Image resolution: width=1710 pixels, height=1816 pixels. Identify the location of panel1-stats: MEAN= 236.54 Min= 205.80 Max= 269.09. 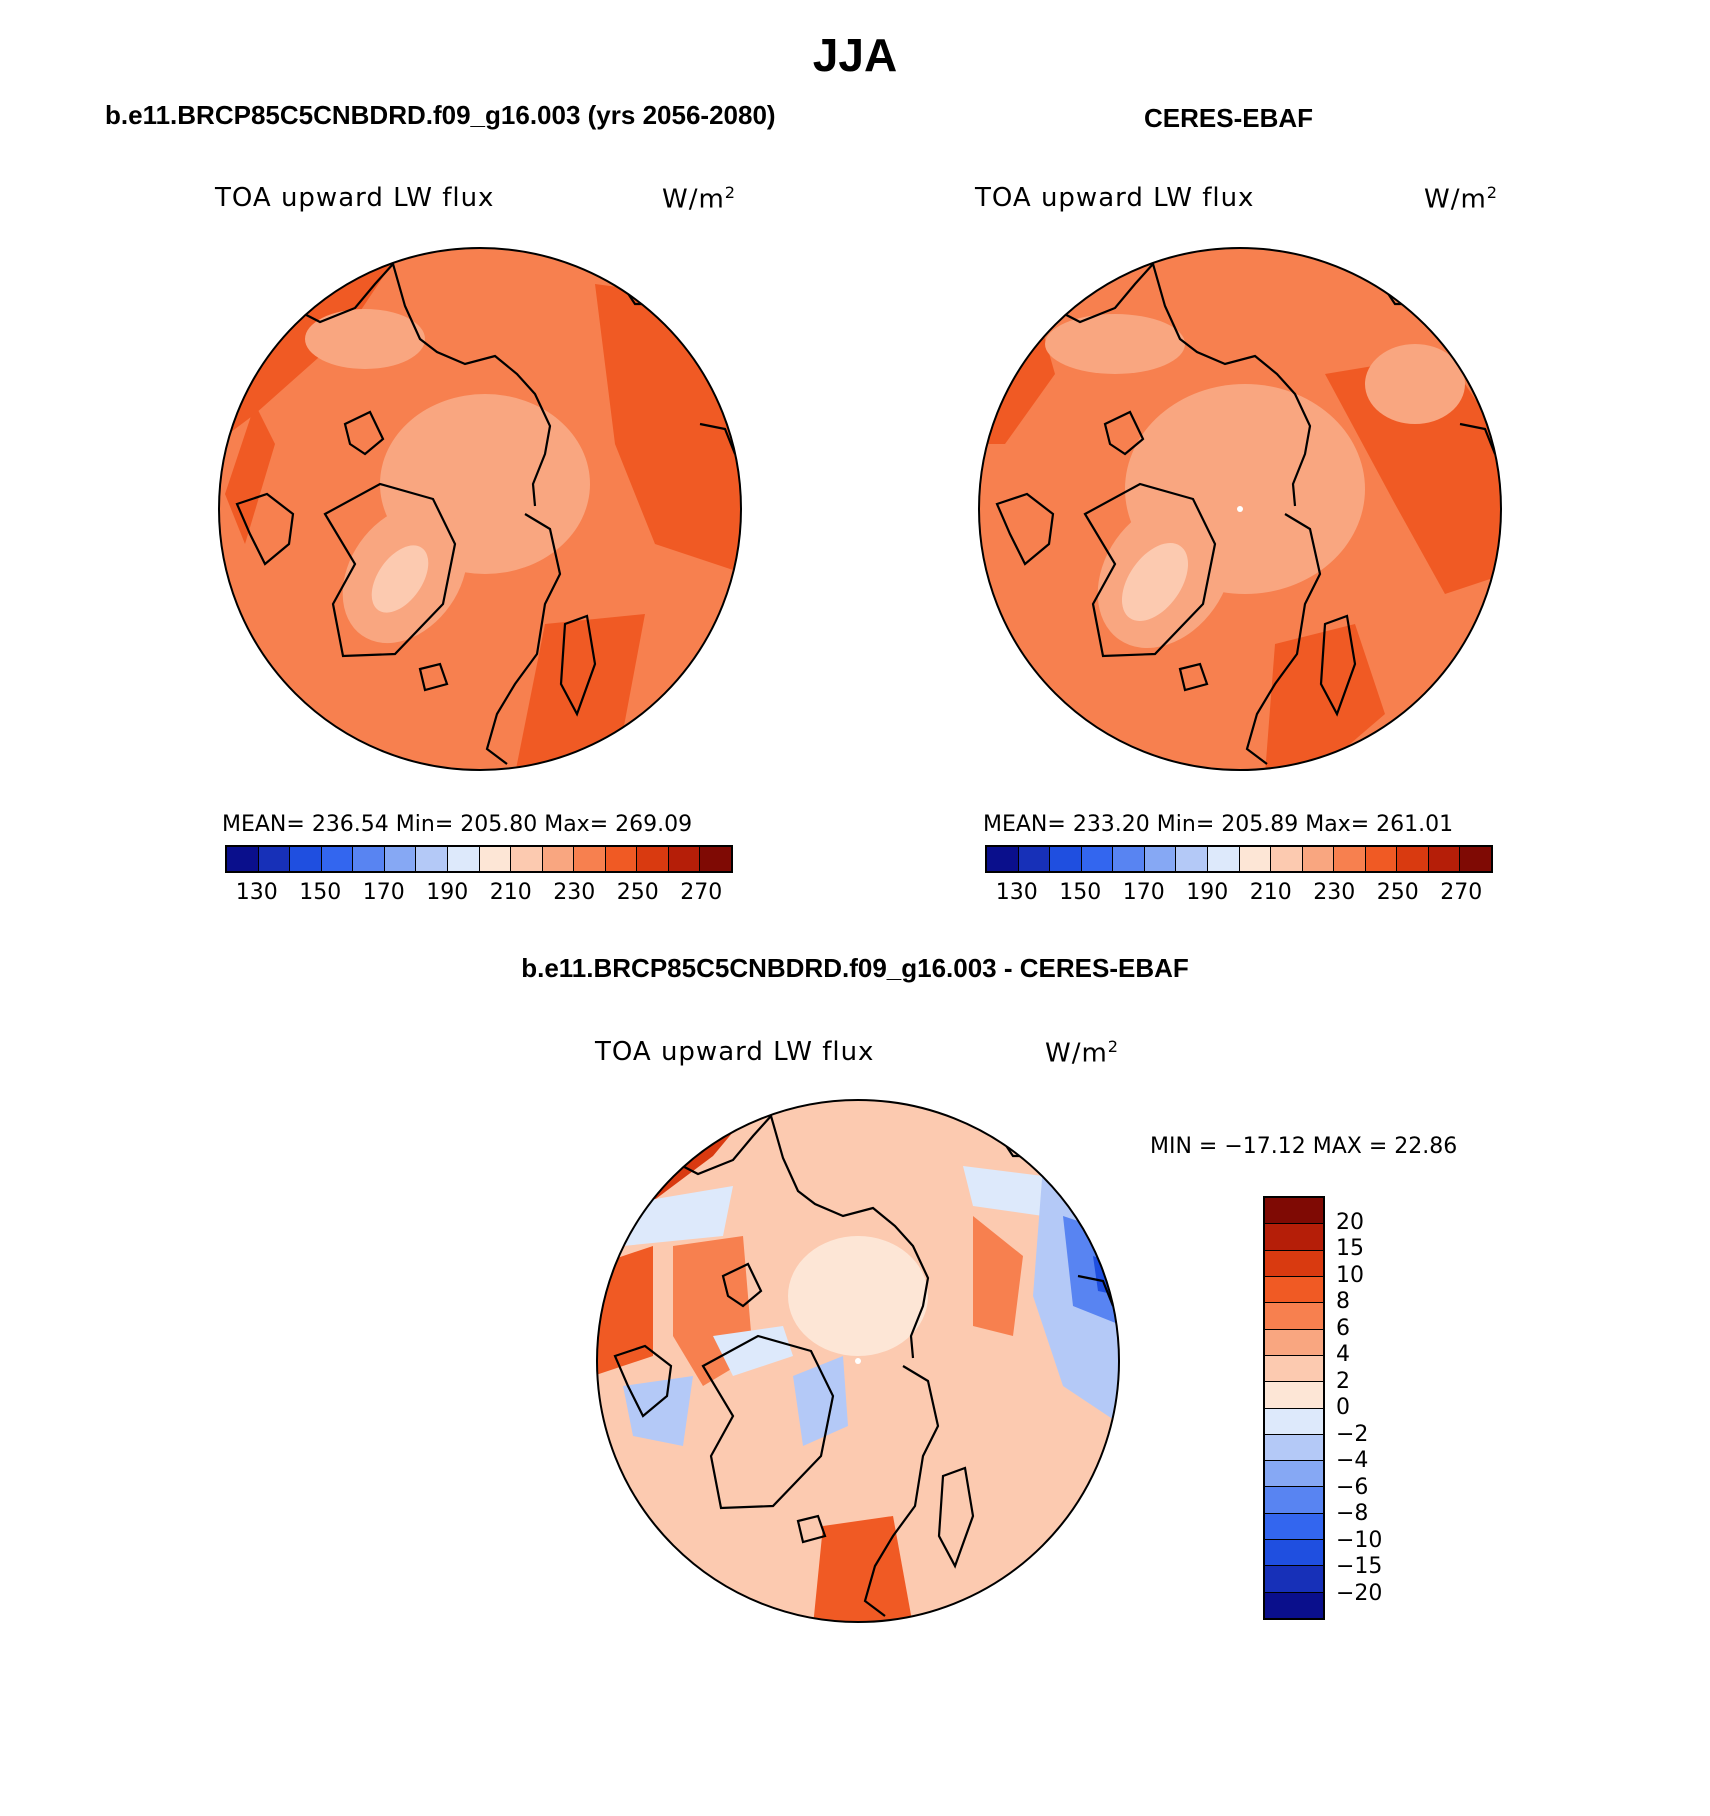
(457, 824).